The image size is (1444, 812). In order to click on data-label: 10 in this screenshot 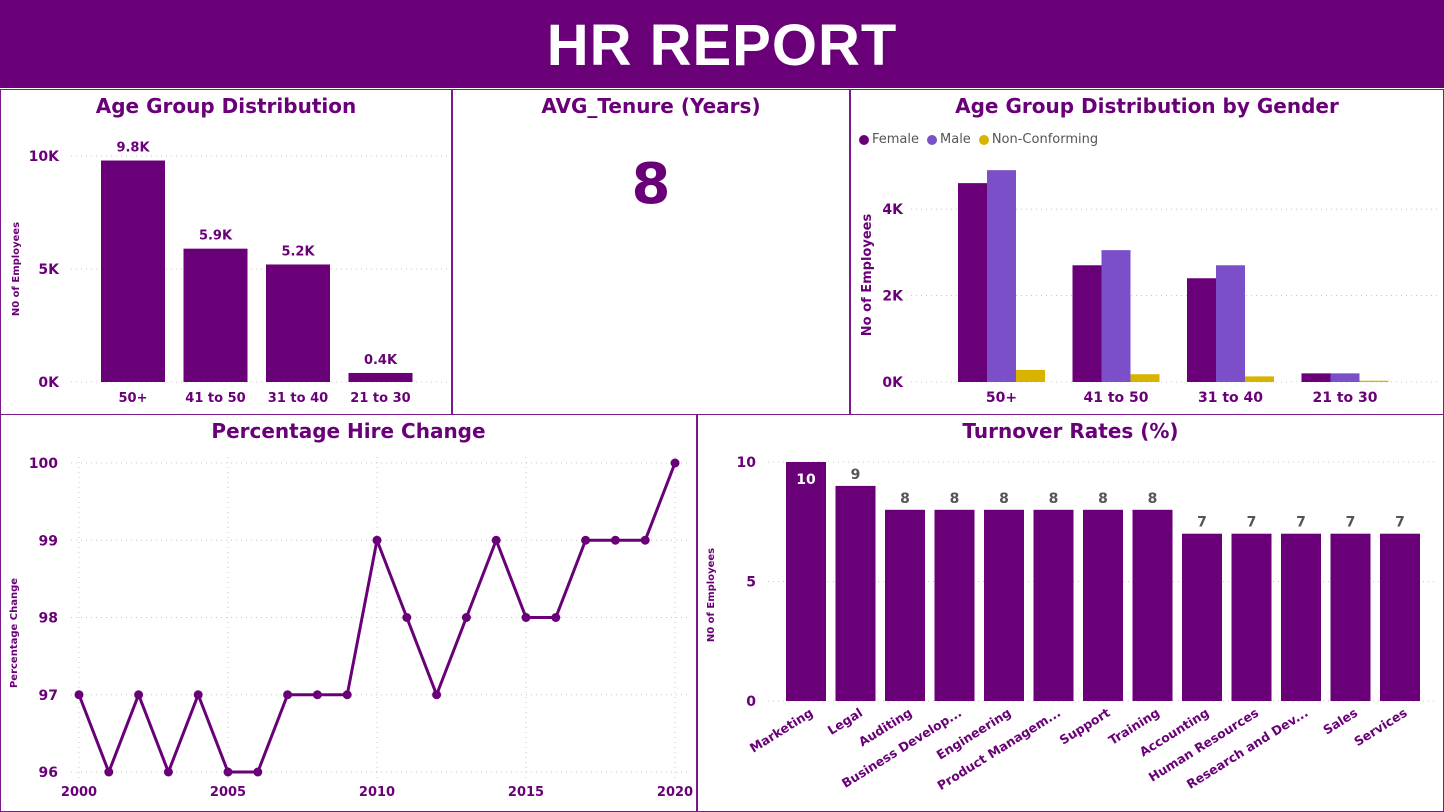, I will do `click(806, 480)`.